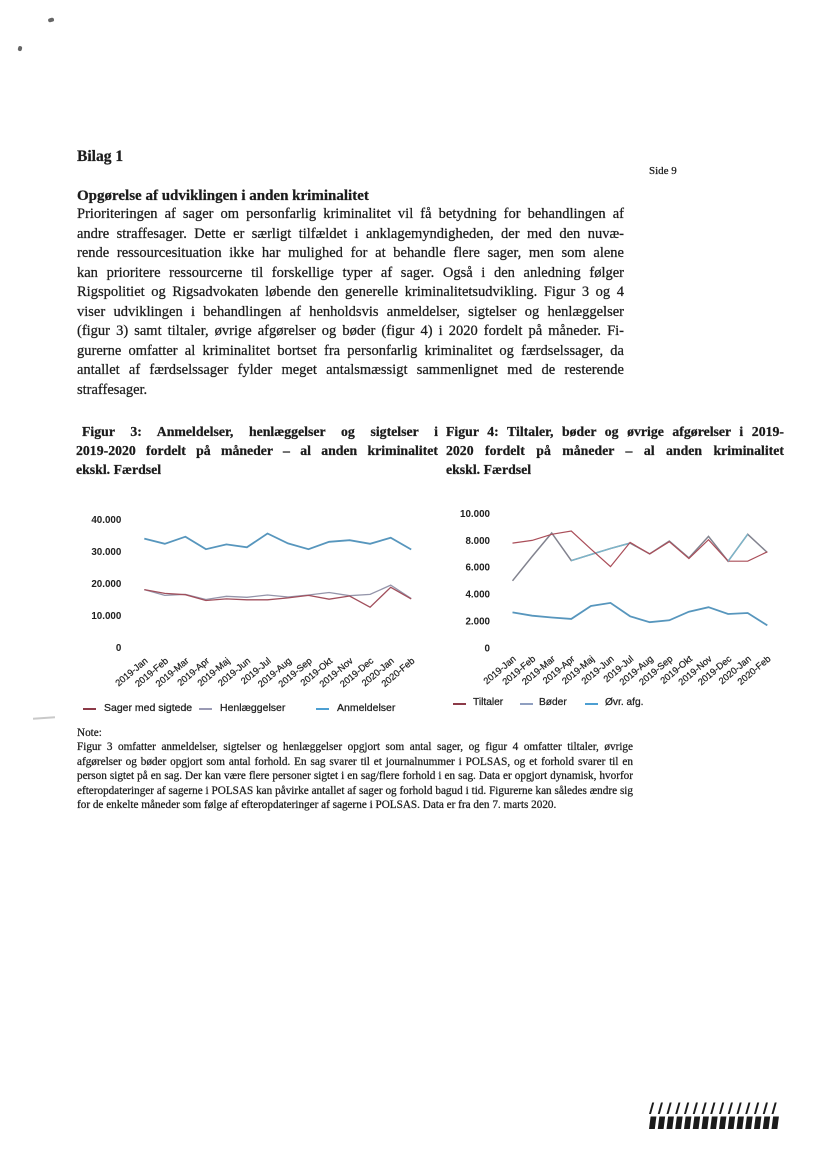 The image size is (828, 1169). I want to click on svg-text: 40.000, so click(106, 520).